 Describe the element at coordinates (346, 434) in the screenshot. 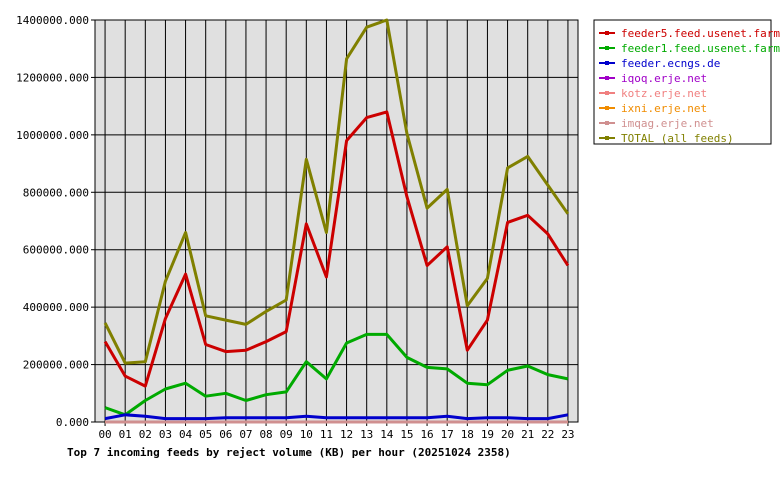

I see `x-tick-label: 12` at that location.